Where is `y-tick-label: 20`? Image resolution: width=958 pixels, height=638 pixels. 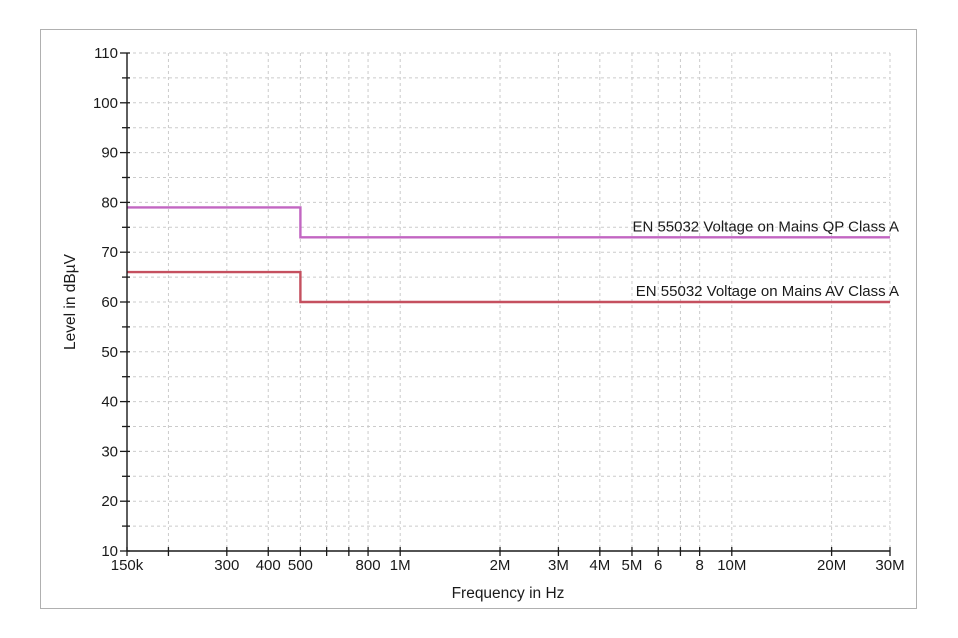 y-tick-label: 20 is located at coordinates (109, 501).